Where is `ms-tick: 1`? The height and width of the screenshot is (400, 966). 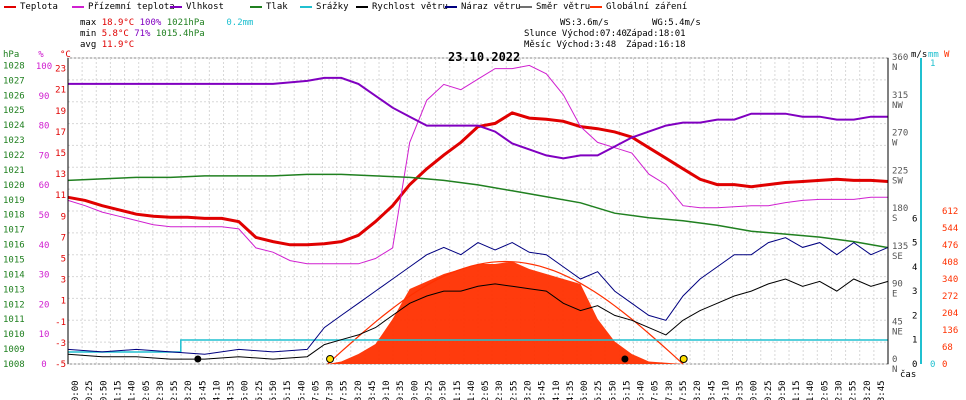 ms-tick: 1 is located at coordinates (914, 341).